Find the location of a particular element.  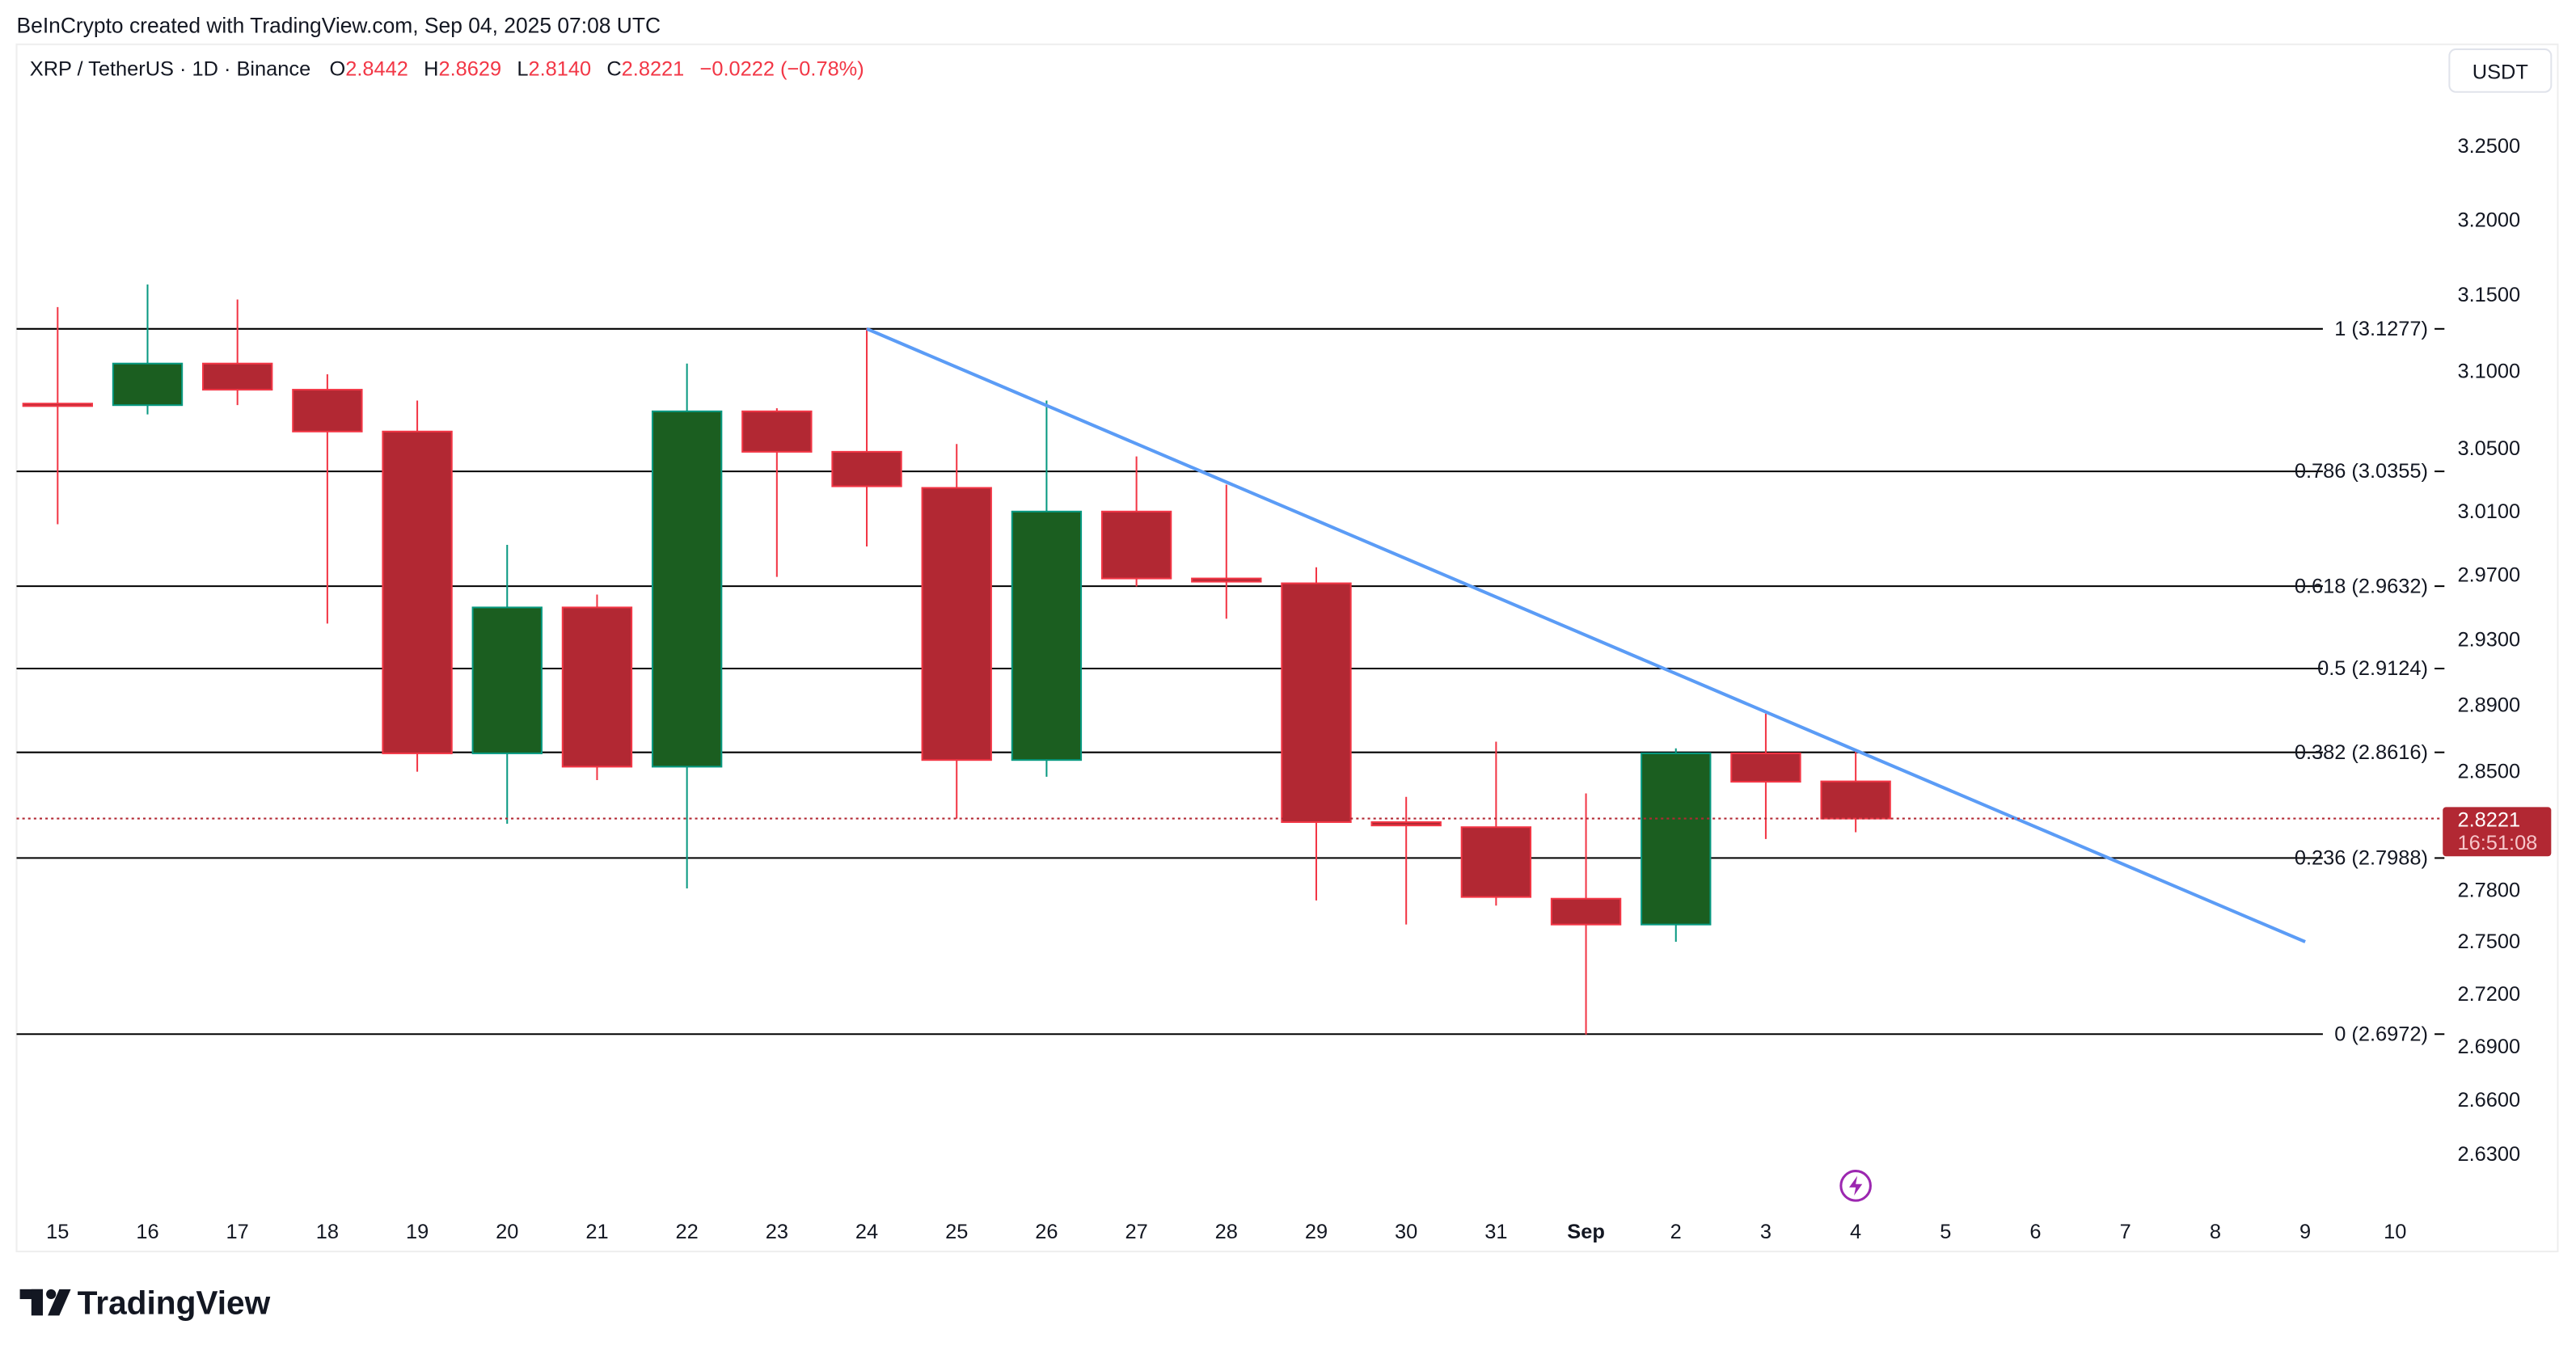

lightning-icon is located at coordinates (1855, 1186).